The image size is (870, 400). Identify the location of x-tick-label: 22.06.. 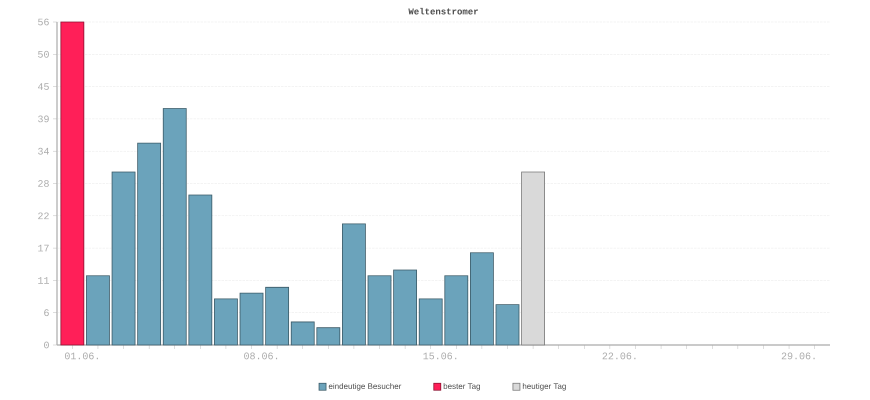
(619, 356).